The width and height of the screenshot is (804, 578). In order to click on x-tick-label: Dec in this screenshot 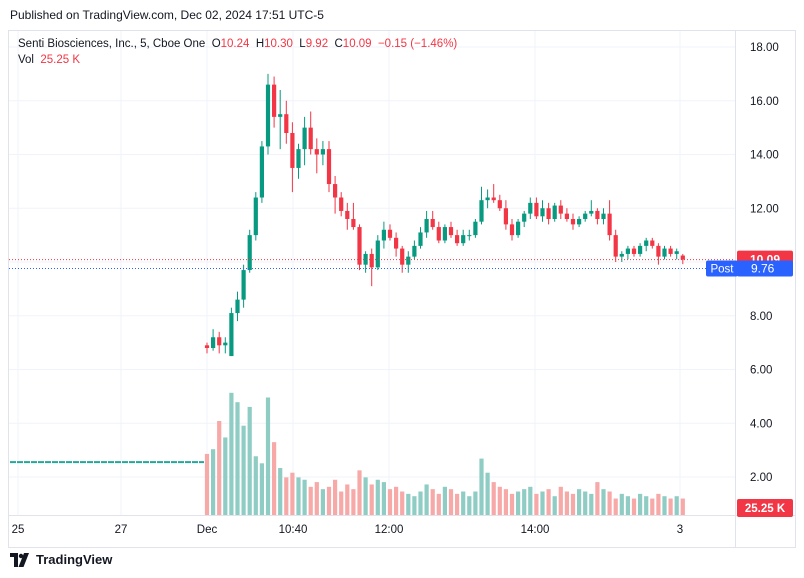, I will do `click(207, 530)`.